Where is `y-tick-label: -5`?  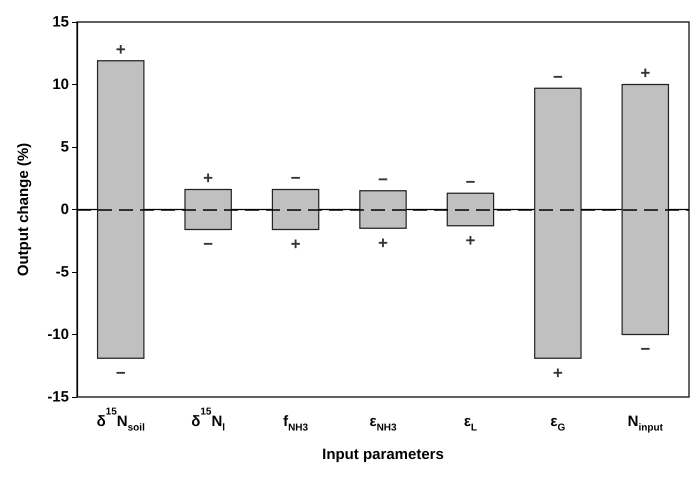
y-tick-label: -5 is located at coordinates (62, 272).